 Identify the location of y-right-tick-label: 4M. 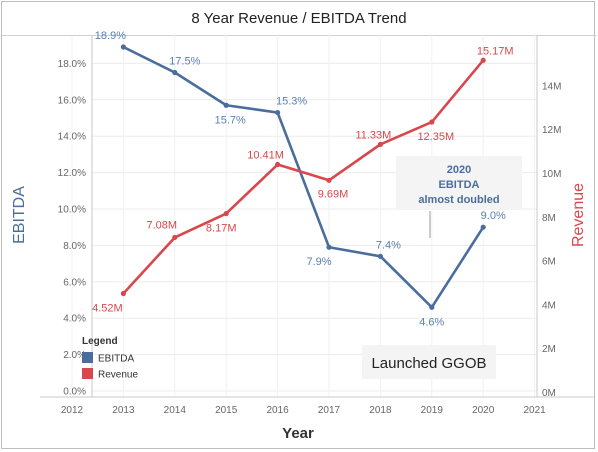
(549, 305).